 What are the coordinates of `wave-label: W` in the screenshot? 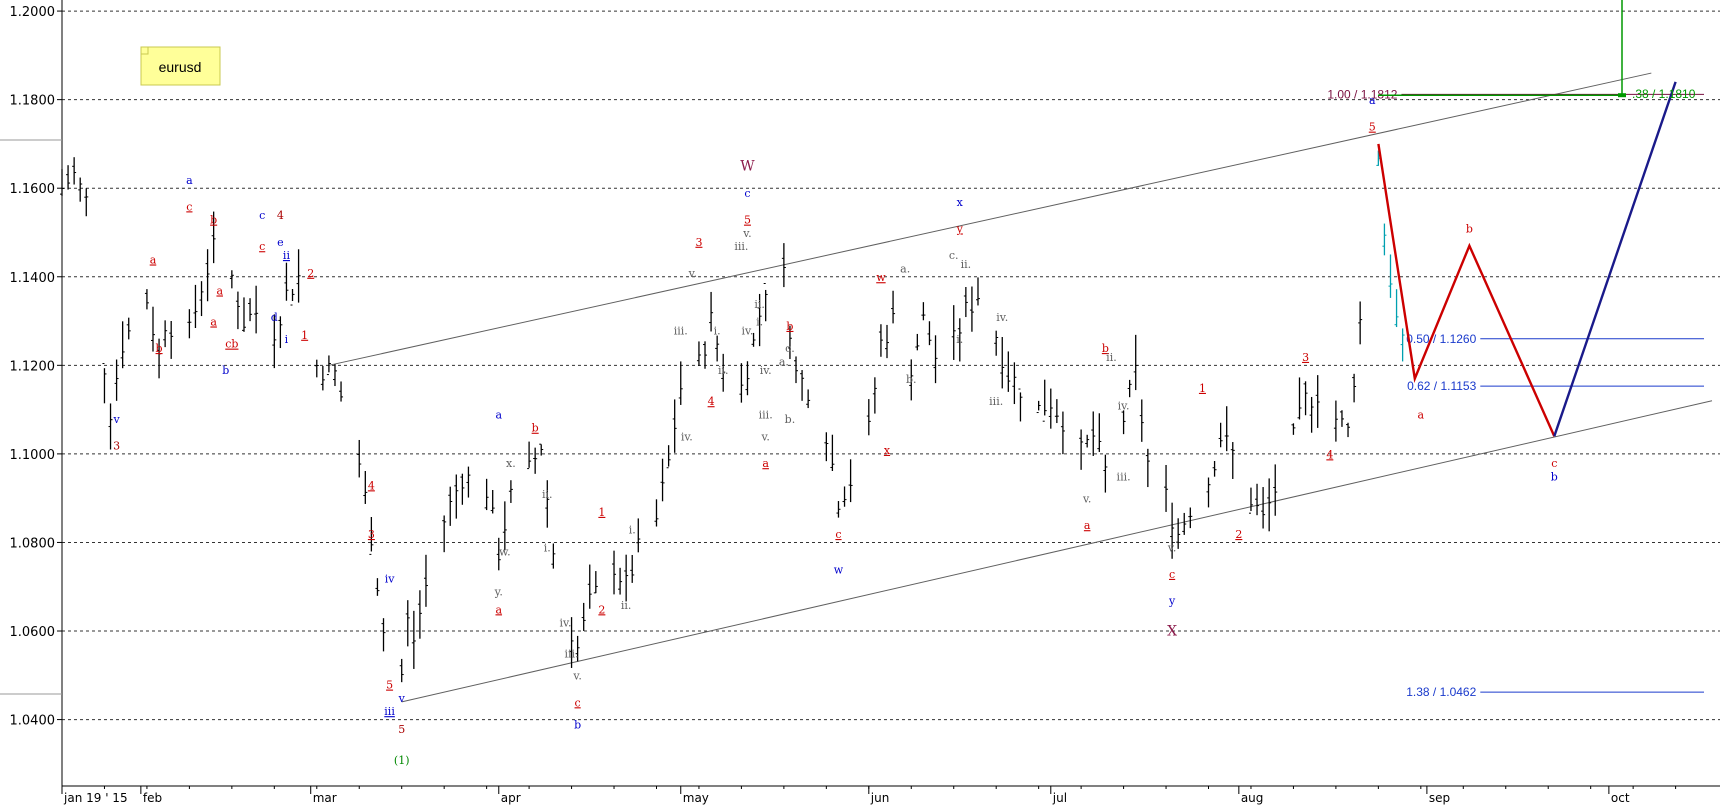 It's located at (747, 166).